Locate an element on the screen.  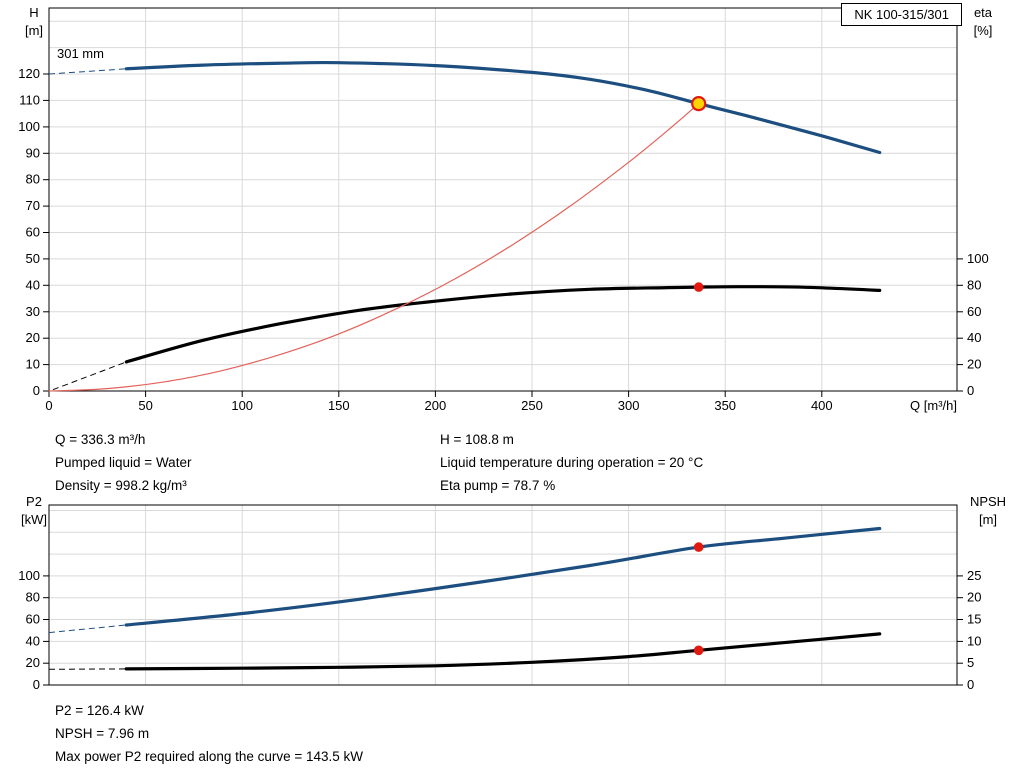
impeller-diameter-label: 301 mm is located at coordinates (80, 53).